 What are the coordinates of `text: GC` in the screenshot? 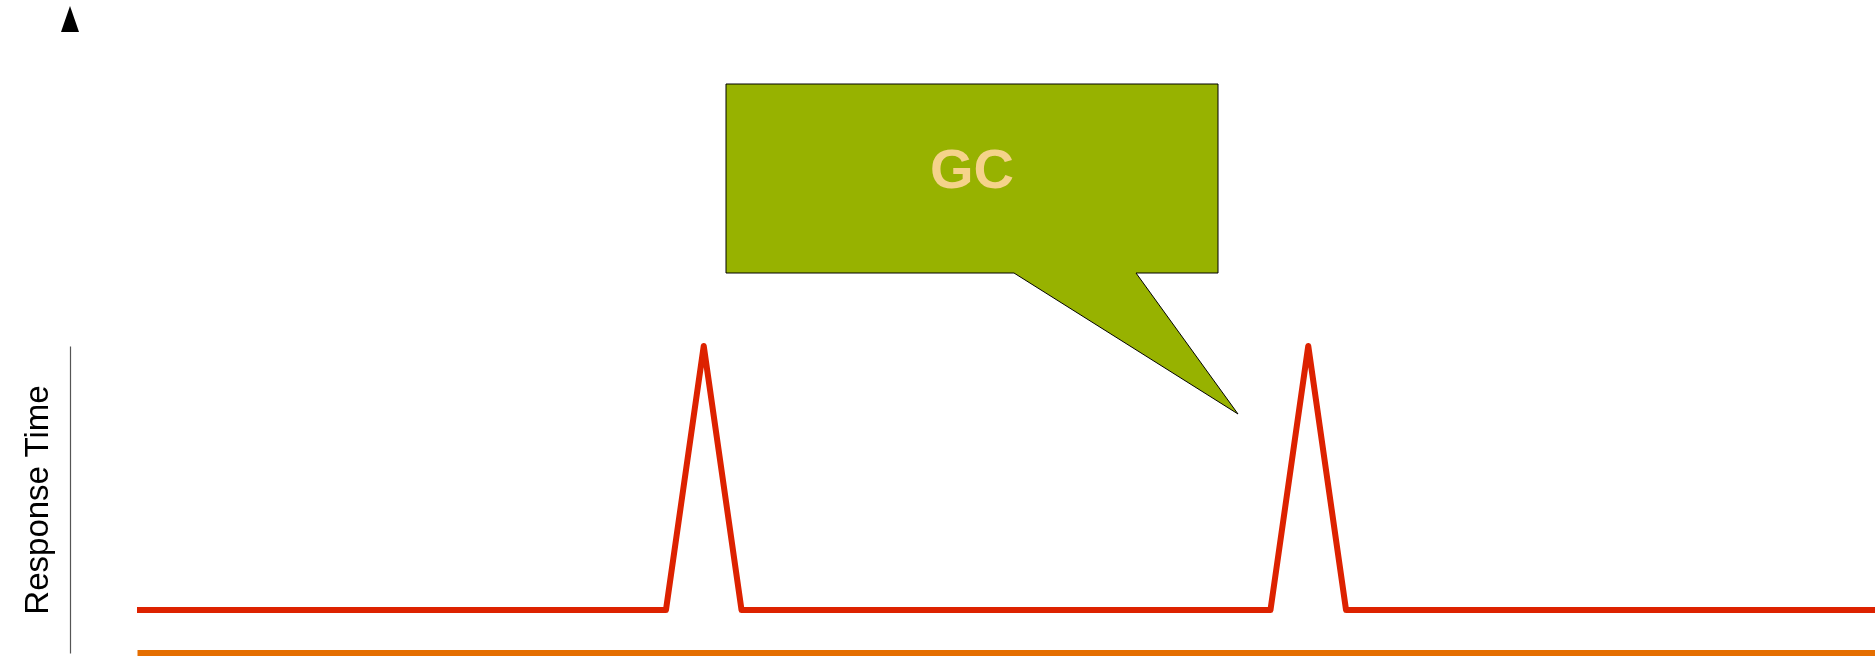 It's located at (972, 168).